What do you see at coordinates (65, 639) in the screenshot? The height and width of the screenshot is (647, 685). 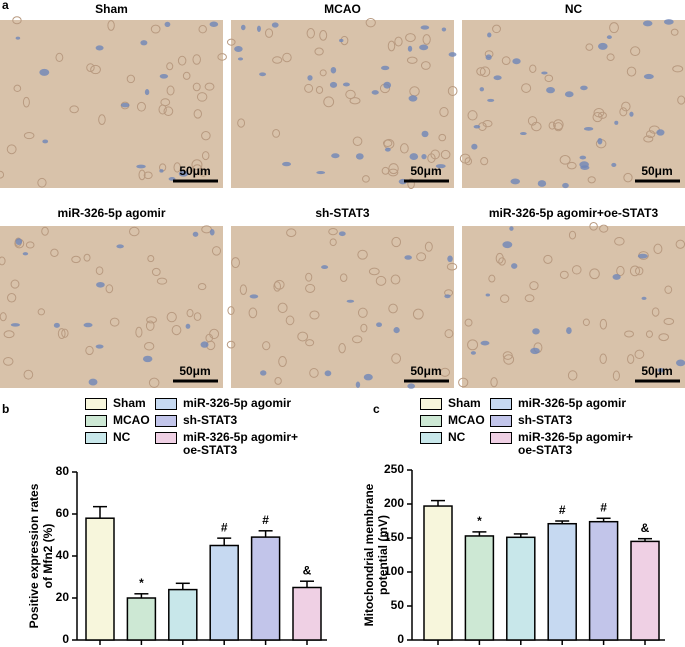 I see `y-tick-label: 0` at bounding box center [65, 639].